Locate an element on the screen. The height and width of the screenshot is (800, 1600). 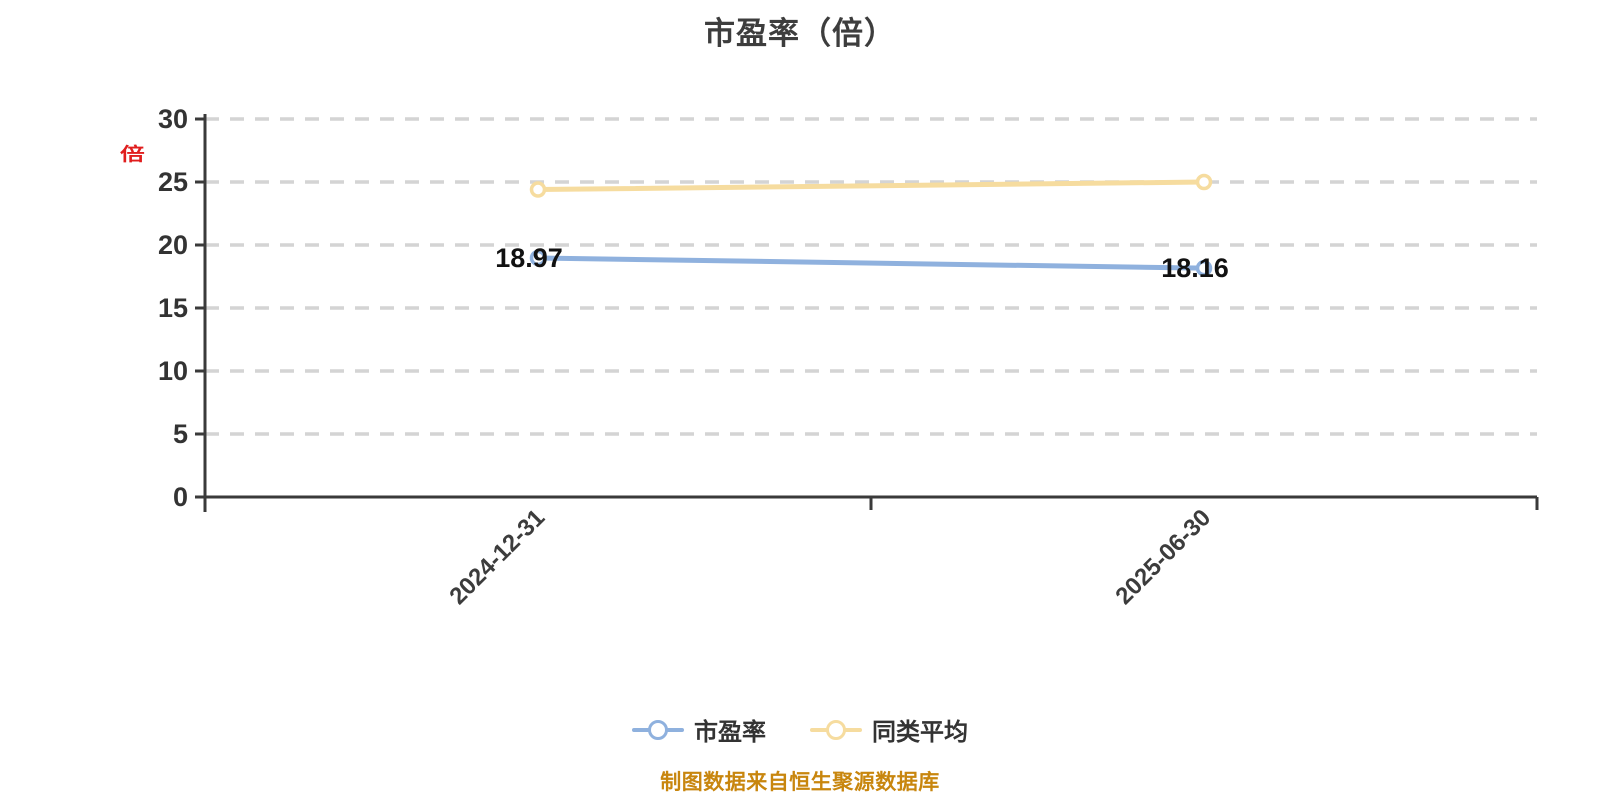
data-point-label: 18.16 is located at coordinates (1195, 268).